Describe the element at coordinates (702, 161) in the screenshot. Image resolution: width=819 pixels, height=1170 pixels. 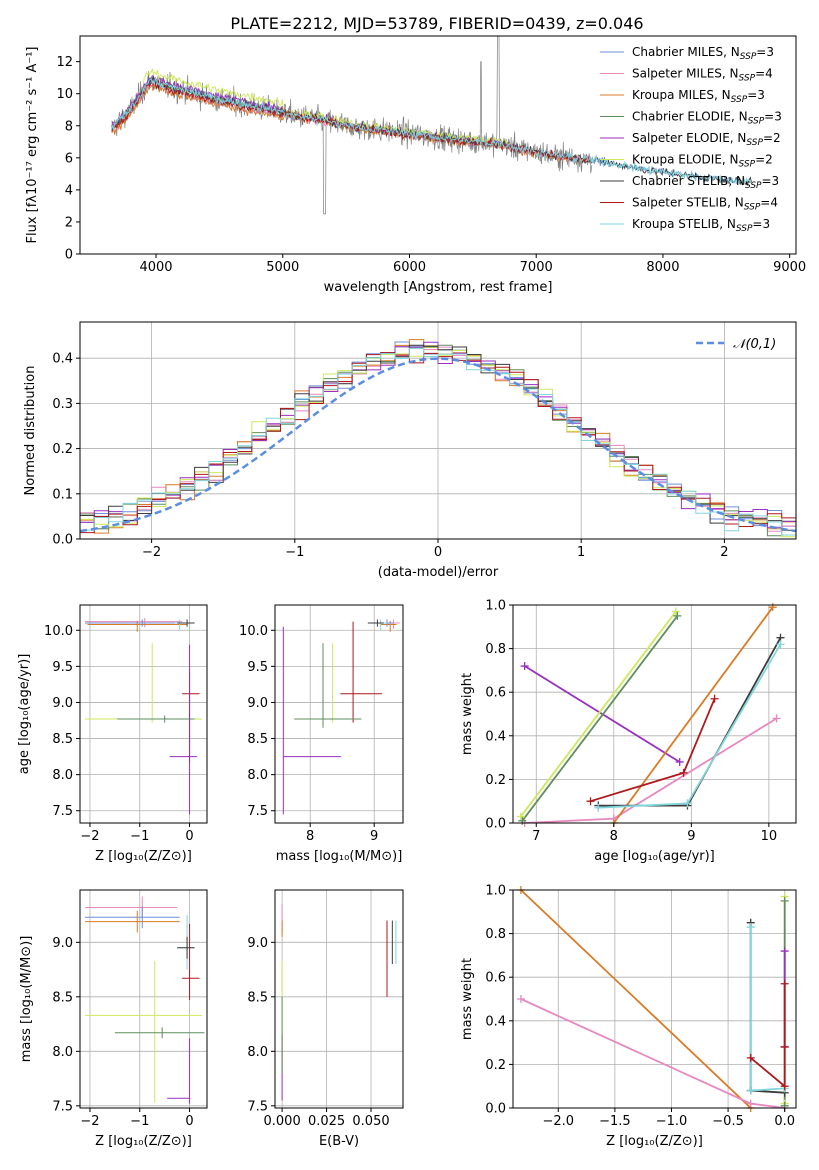
I see `legend-label: Kroupa ELODIE, NSSP=2` at that location.